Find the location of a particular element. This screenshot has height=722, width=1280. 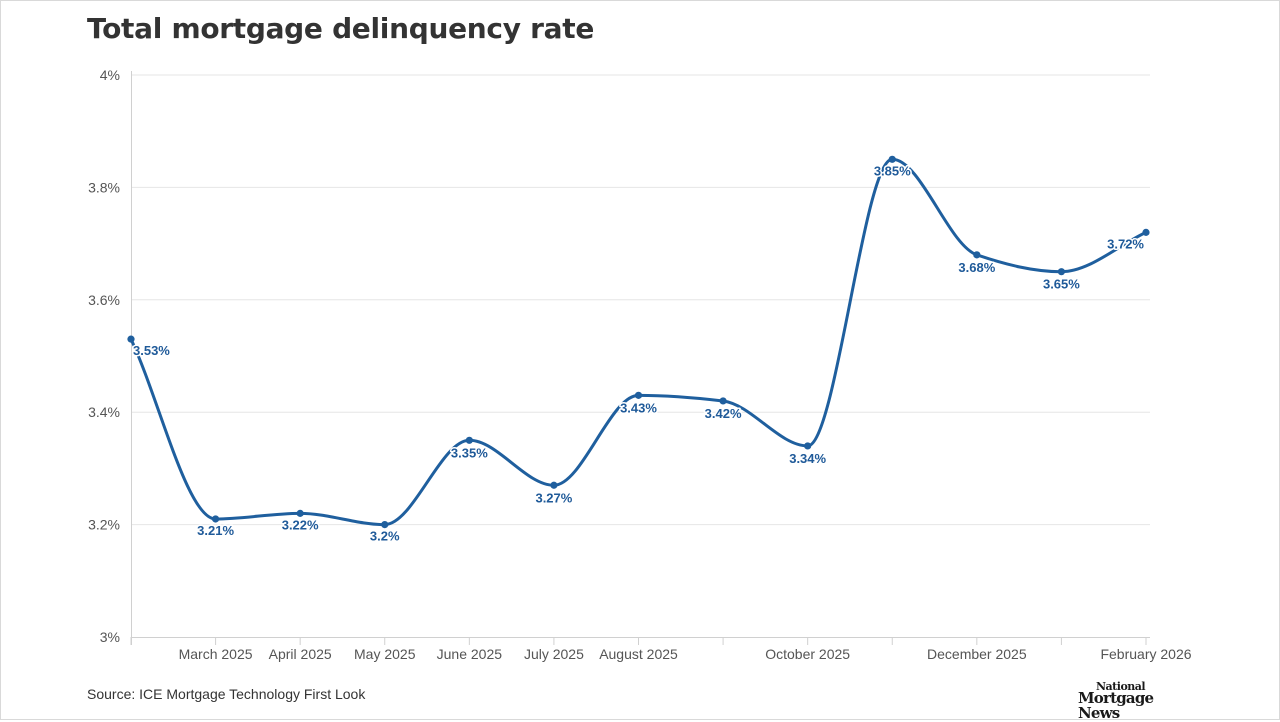

y-tick-label: 3.6% is located at coordinates (104, 300).